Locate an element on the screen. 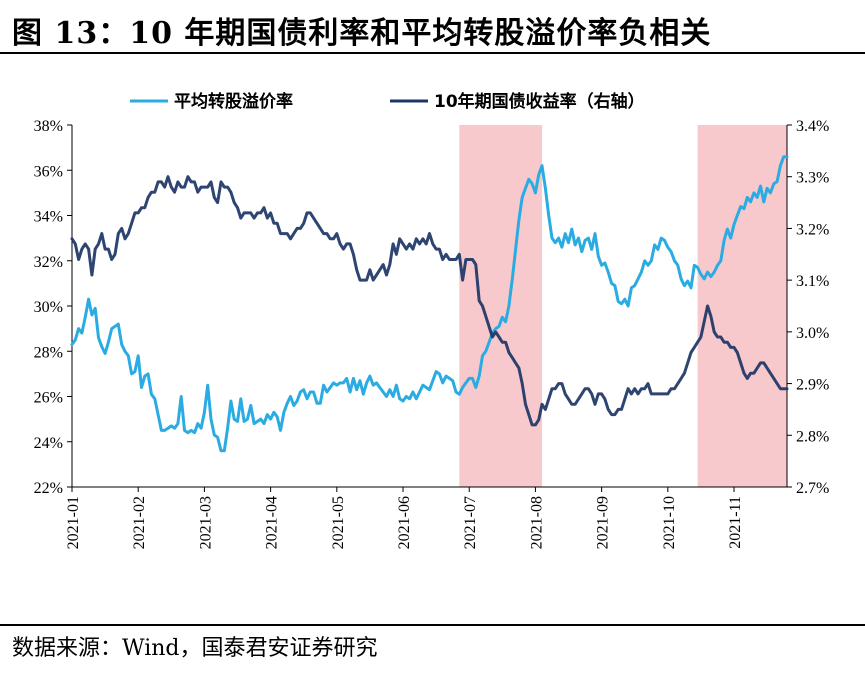  figure-title: 图 13：10 年期国债利率和平均转股溢价率负相关 is located at coordinates (362, 33).